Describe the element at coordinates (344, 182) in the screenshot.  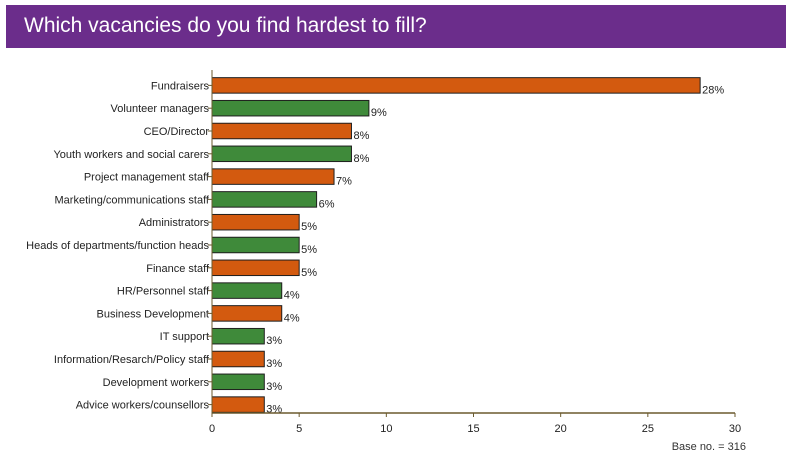
I see `value-label: 7%` at that location.